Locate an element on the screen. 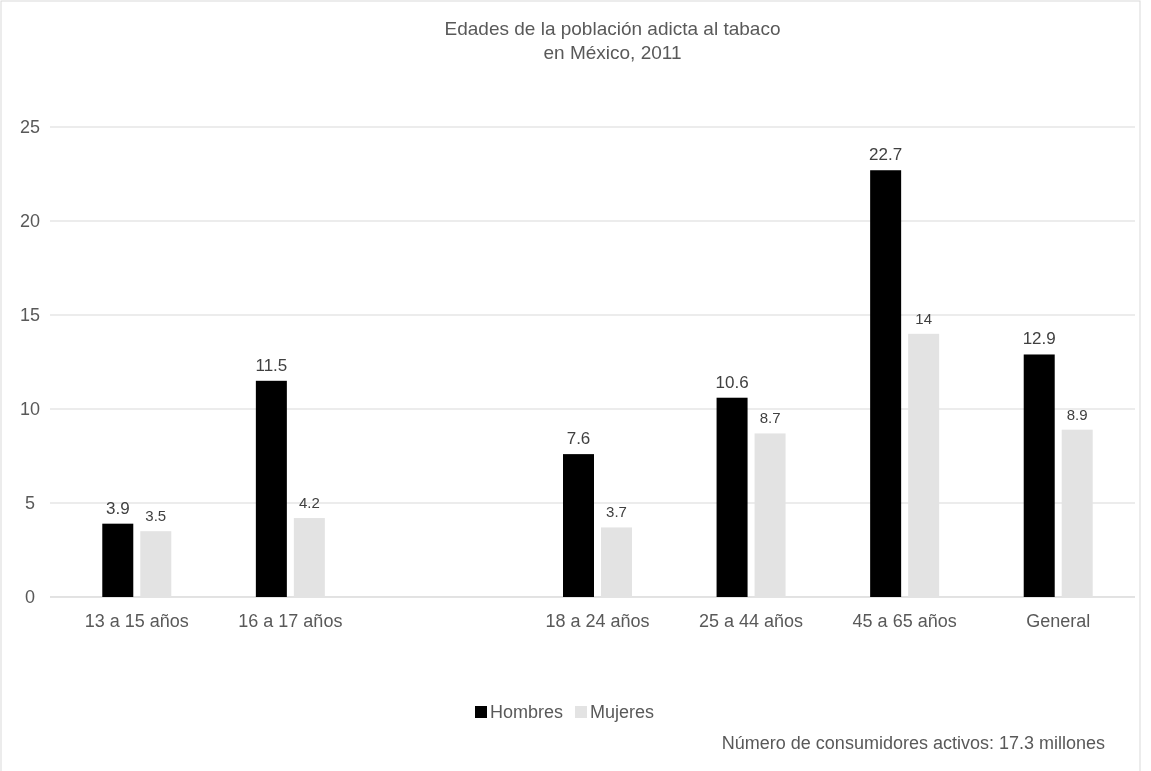  x-tick-label: General is located at coordinates (1058, 621).